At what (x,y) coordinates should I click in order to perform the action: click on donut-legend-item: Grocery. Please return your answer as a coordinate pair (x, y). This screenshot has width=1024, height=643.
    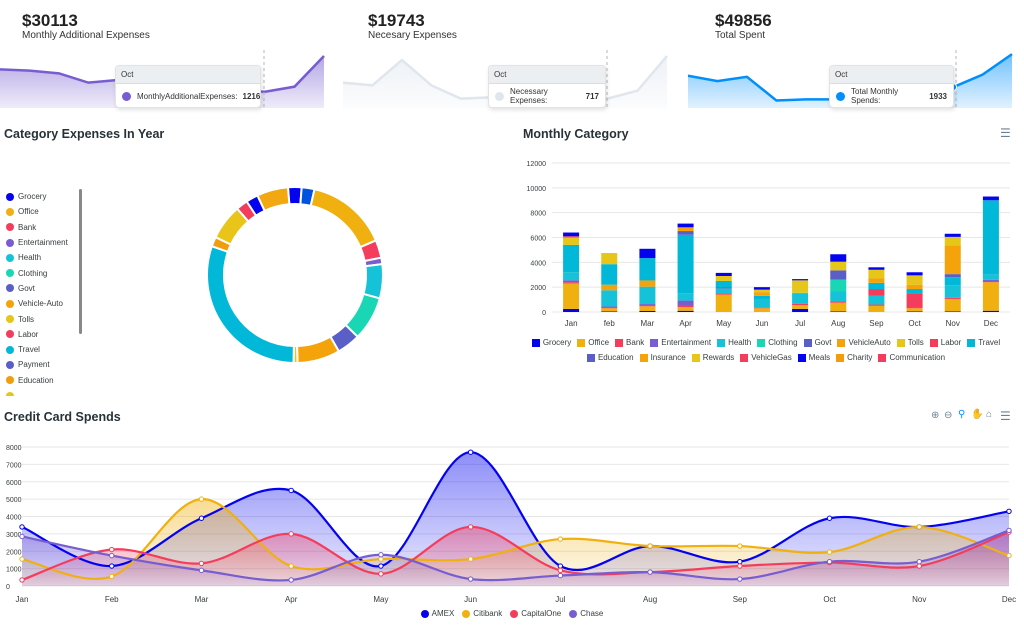
    Looking at the image, I should click on (46, 196).